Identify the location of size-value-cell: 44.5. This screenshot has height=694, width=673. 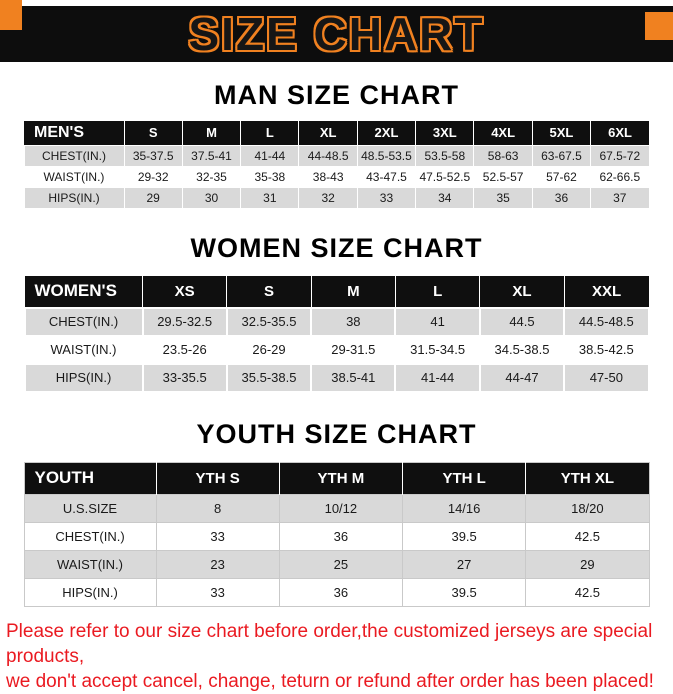
(522, 321).